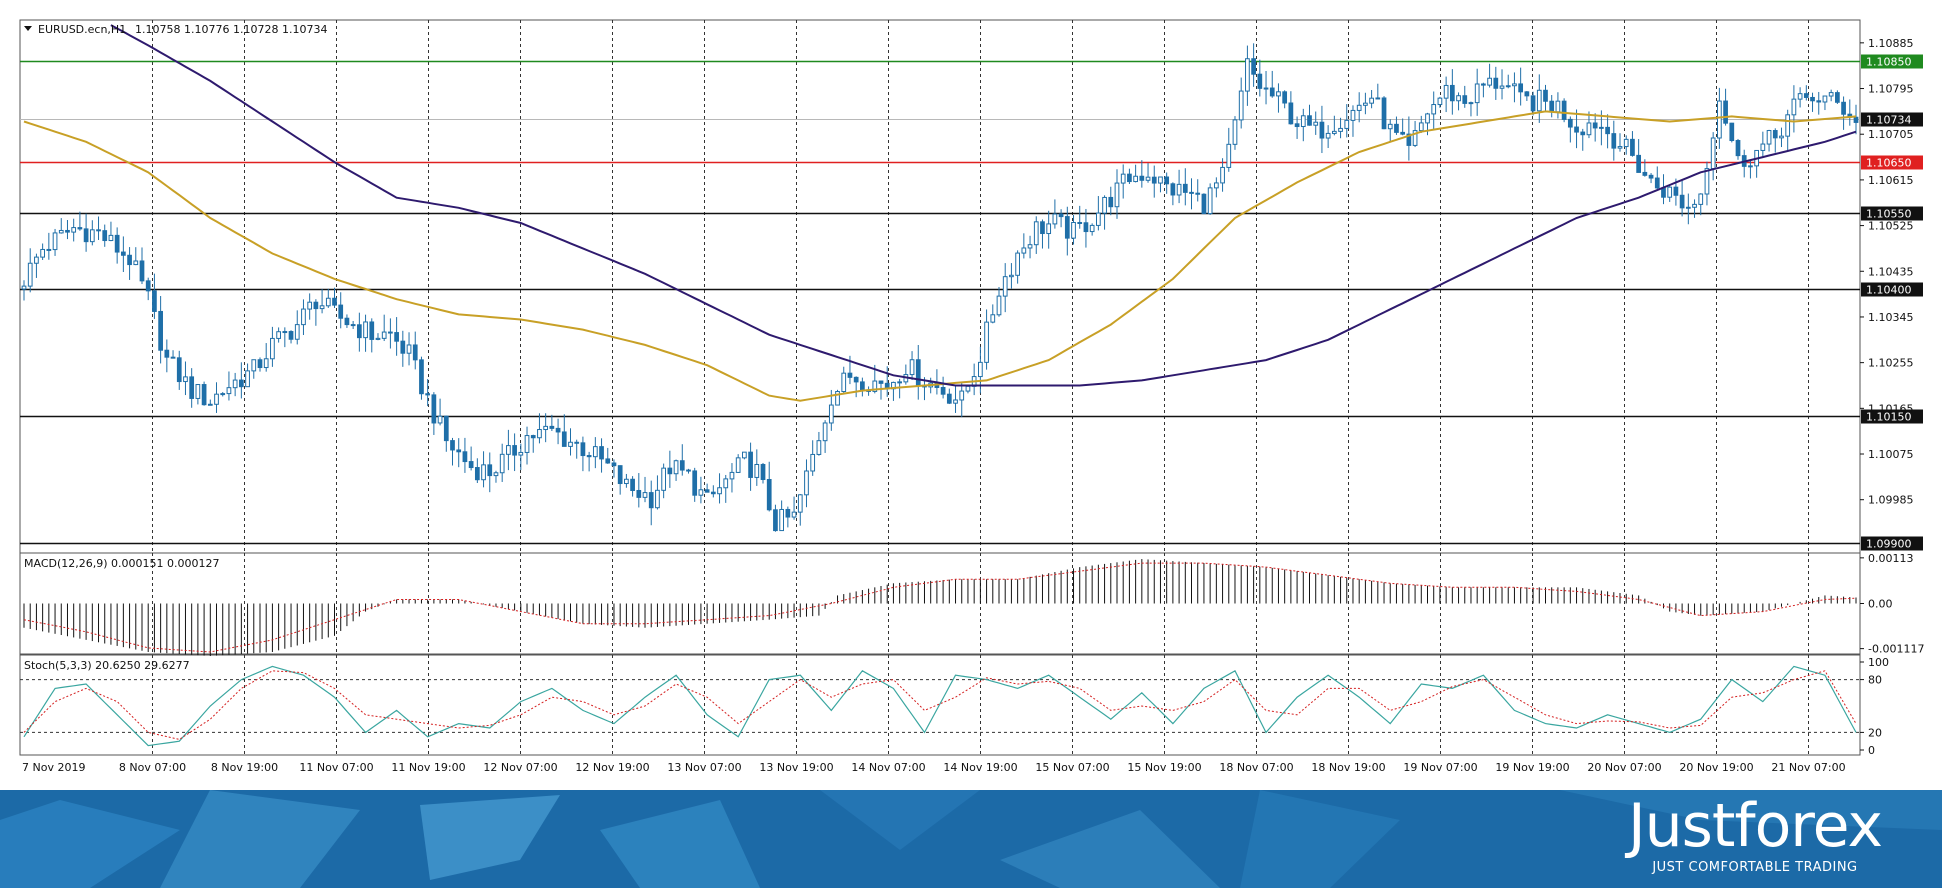 The width and height of the screenshot is (1942, 888). What do you see at coordinates (122, 563) in the screenshot?
I see `macd-title: MACD(12,26,9) 0.000151 0.000127` at bounding box center [122, 563].